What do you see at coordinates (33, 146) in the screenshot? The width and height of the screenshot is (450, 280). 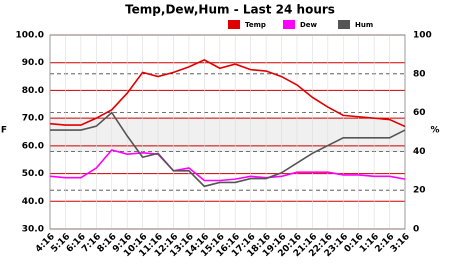 I see `y-tick-label: 60.0` at bounding box center [33, 146].